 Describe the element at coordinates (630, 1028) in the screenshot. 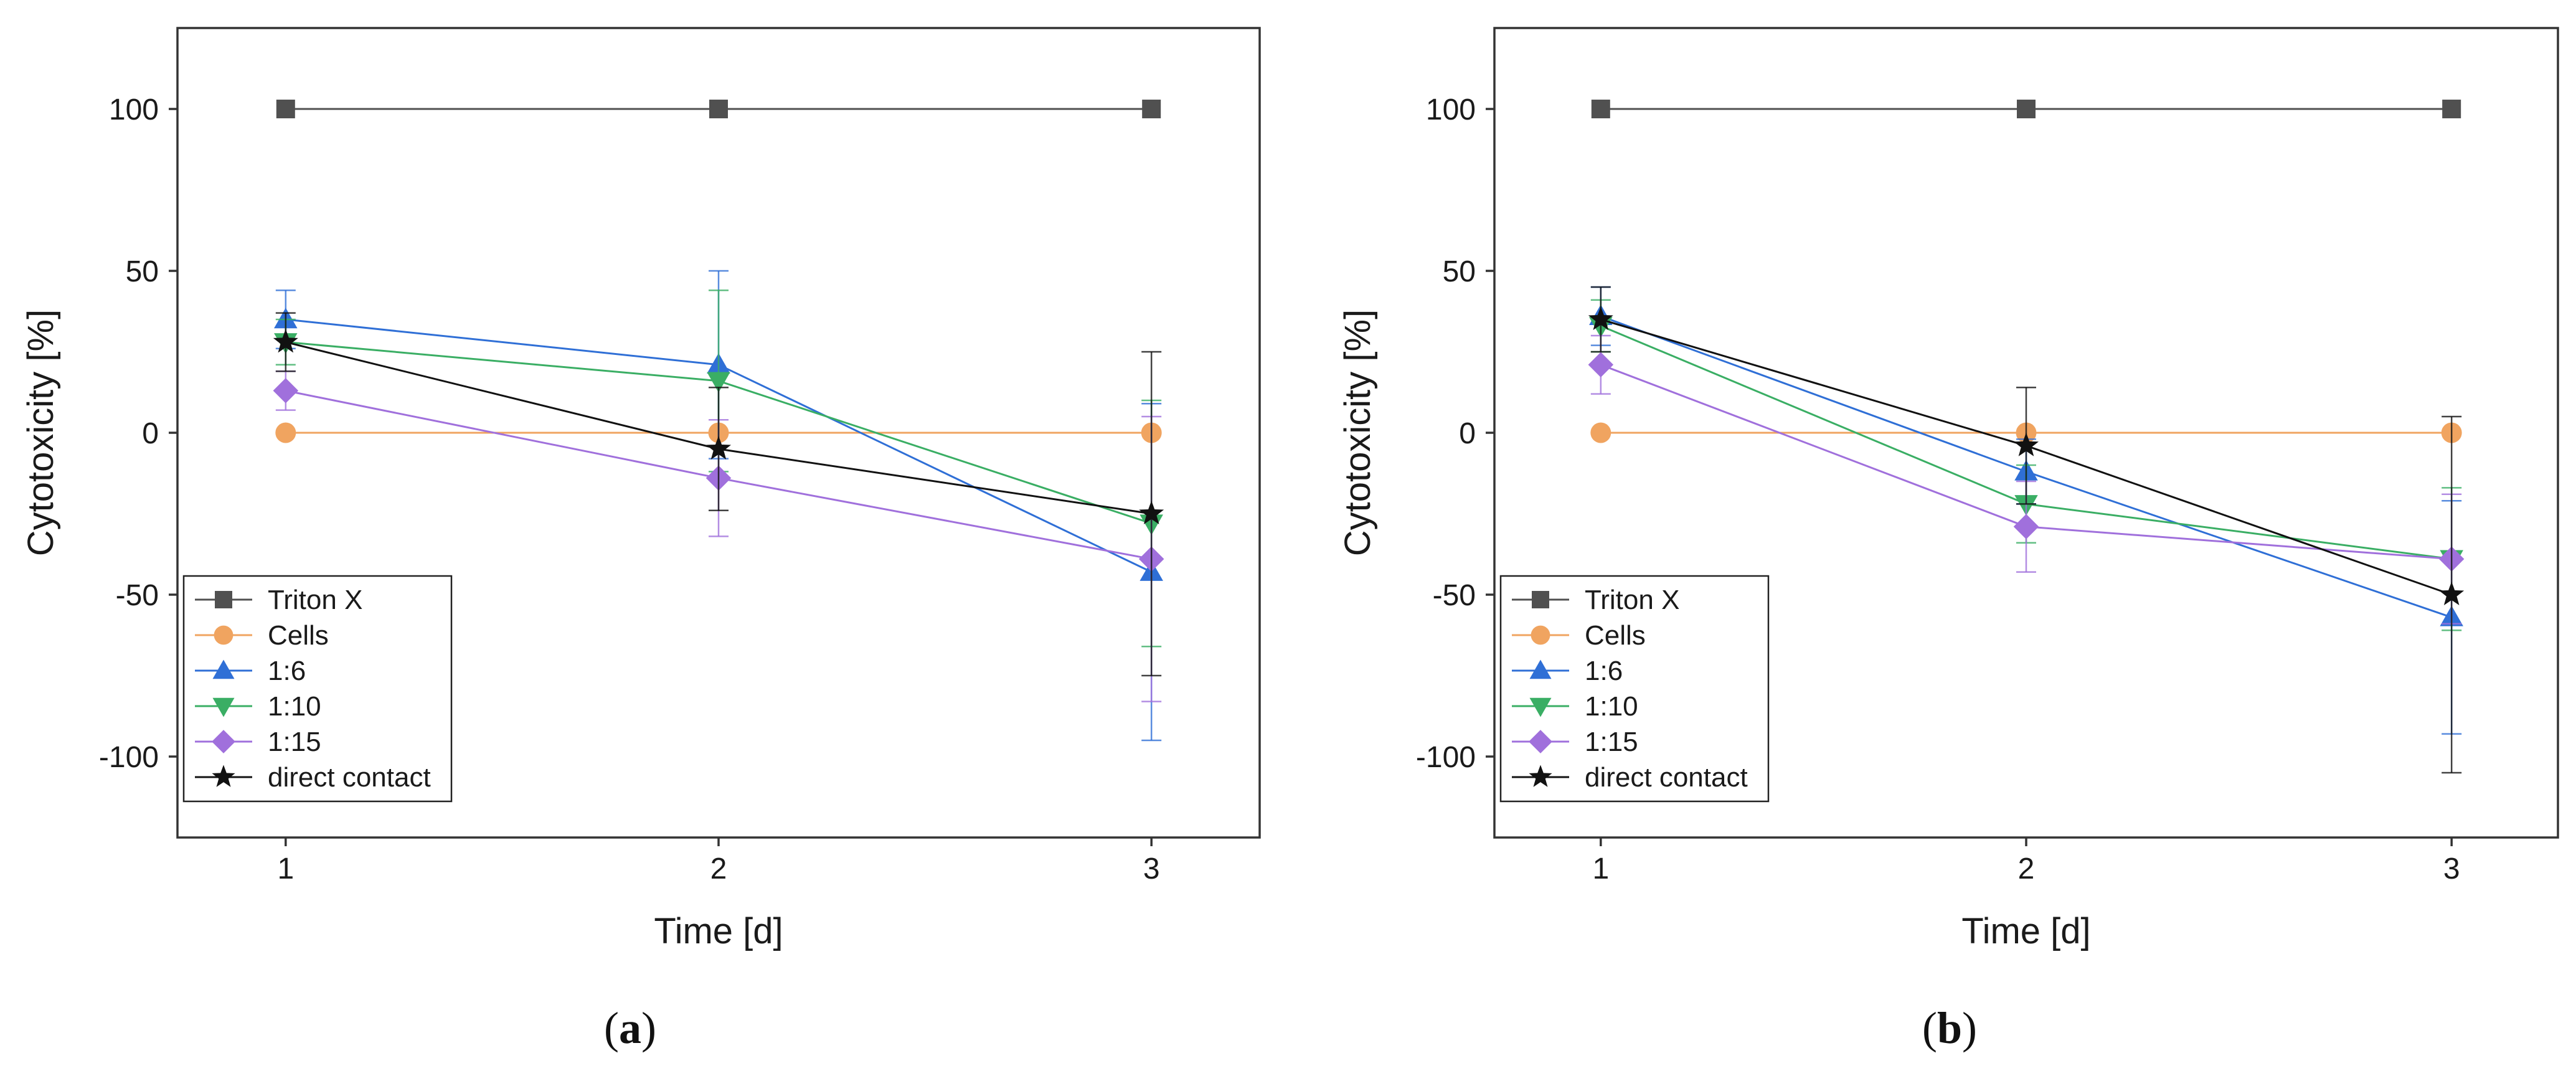

I see `caption-a: (a)` at that location.